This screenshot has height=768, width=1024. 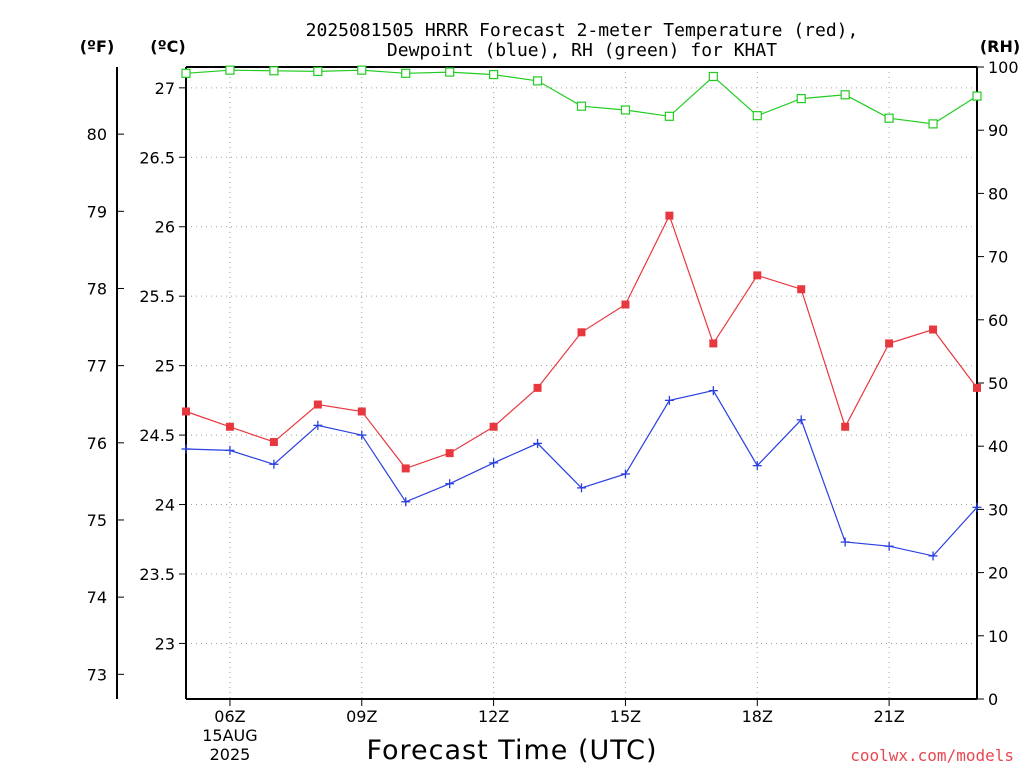 What do you see at coordinates (993, 699) in the screenshot?
I see `rh-tick-label: 0` at bounding box center [993, 699].